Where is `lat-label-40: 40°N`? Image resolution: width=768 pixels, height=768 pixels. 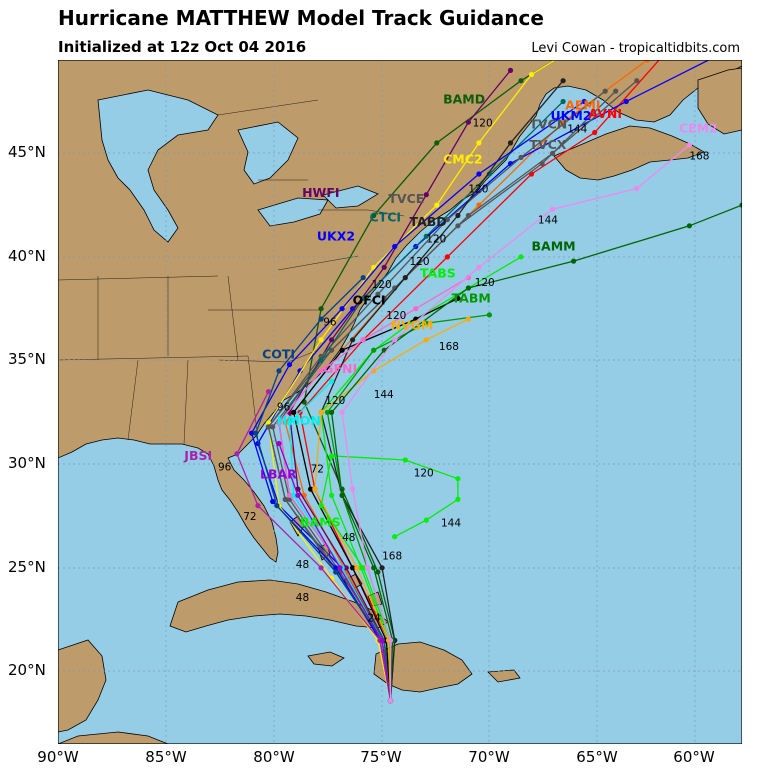
lat-label-40: 40°N is located at coordinates (27, 256).